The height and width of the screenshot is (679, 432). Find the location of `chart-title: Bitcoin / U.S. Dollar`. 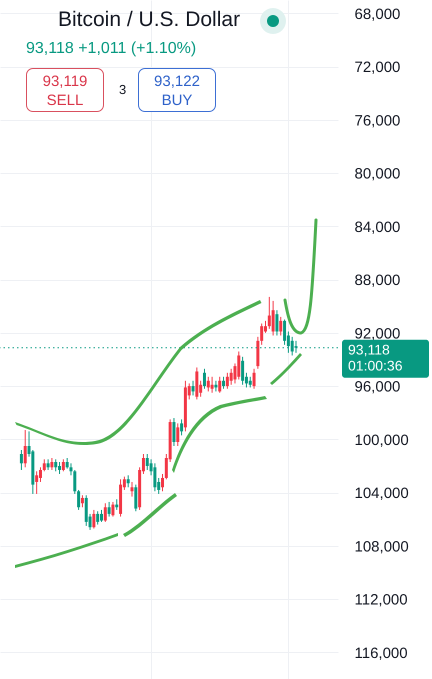

chart-title: Bitcoin / U.S. Dollar is located at coordinates (149, 20).